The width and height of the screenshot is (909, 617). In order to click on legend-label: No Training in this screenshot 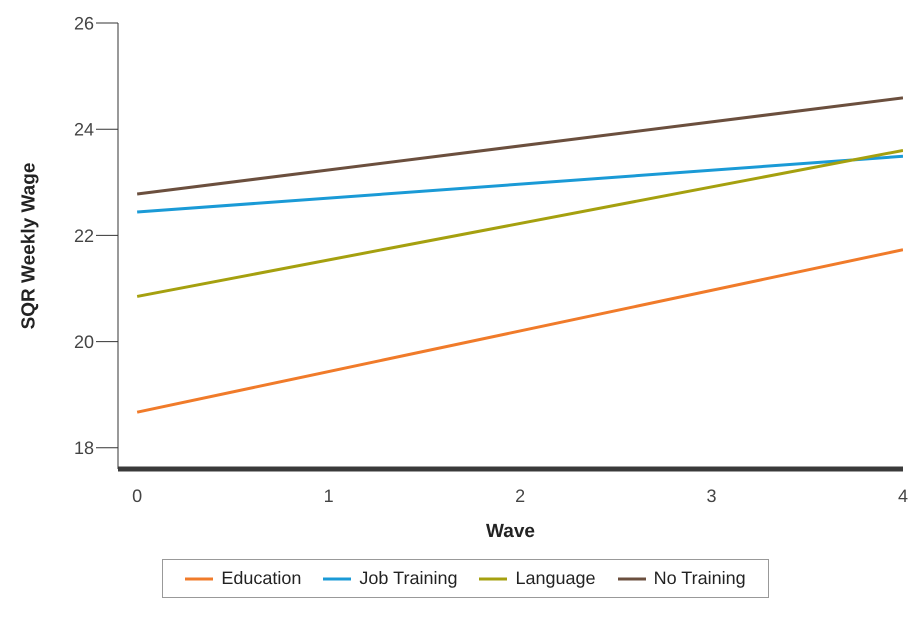, I will do `click(700, 578)`.